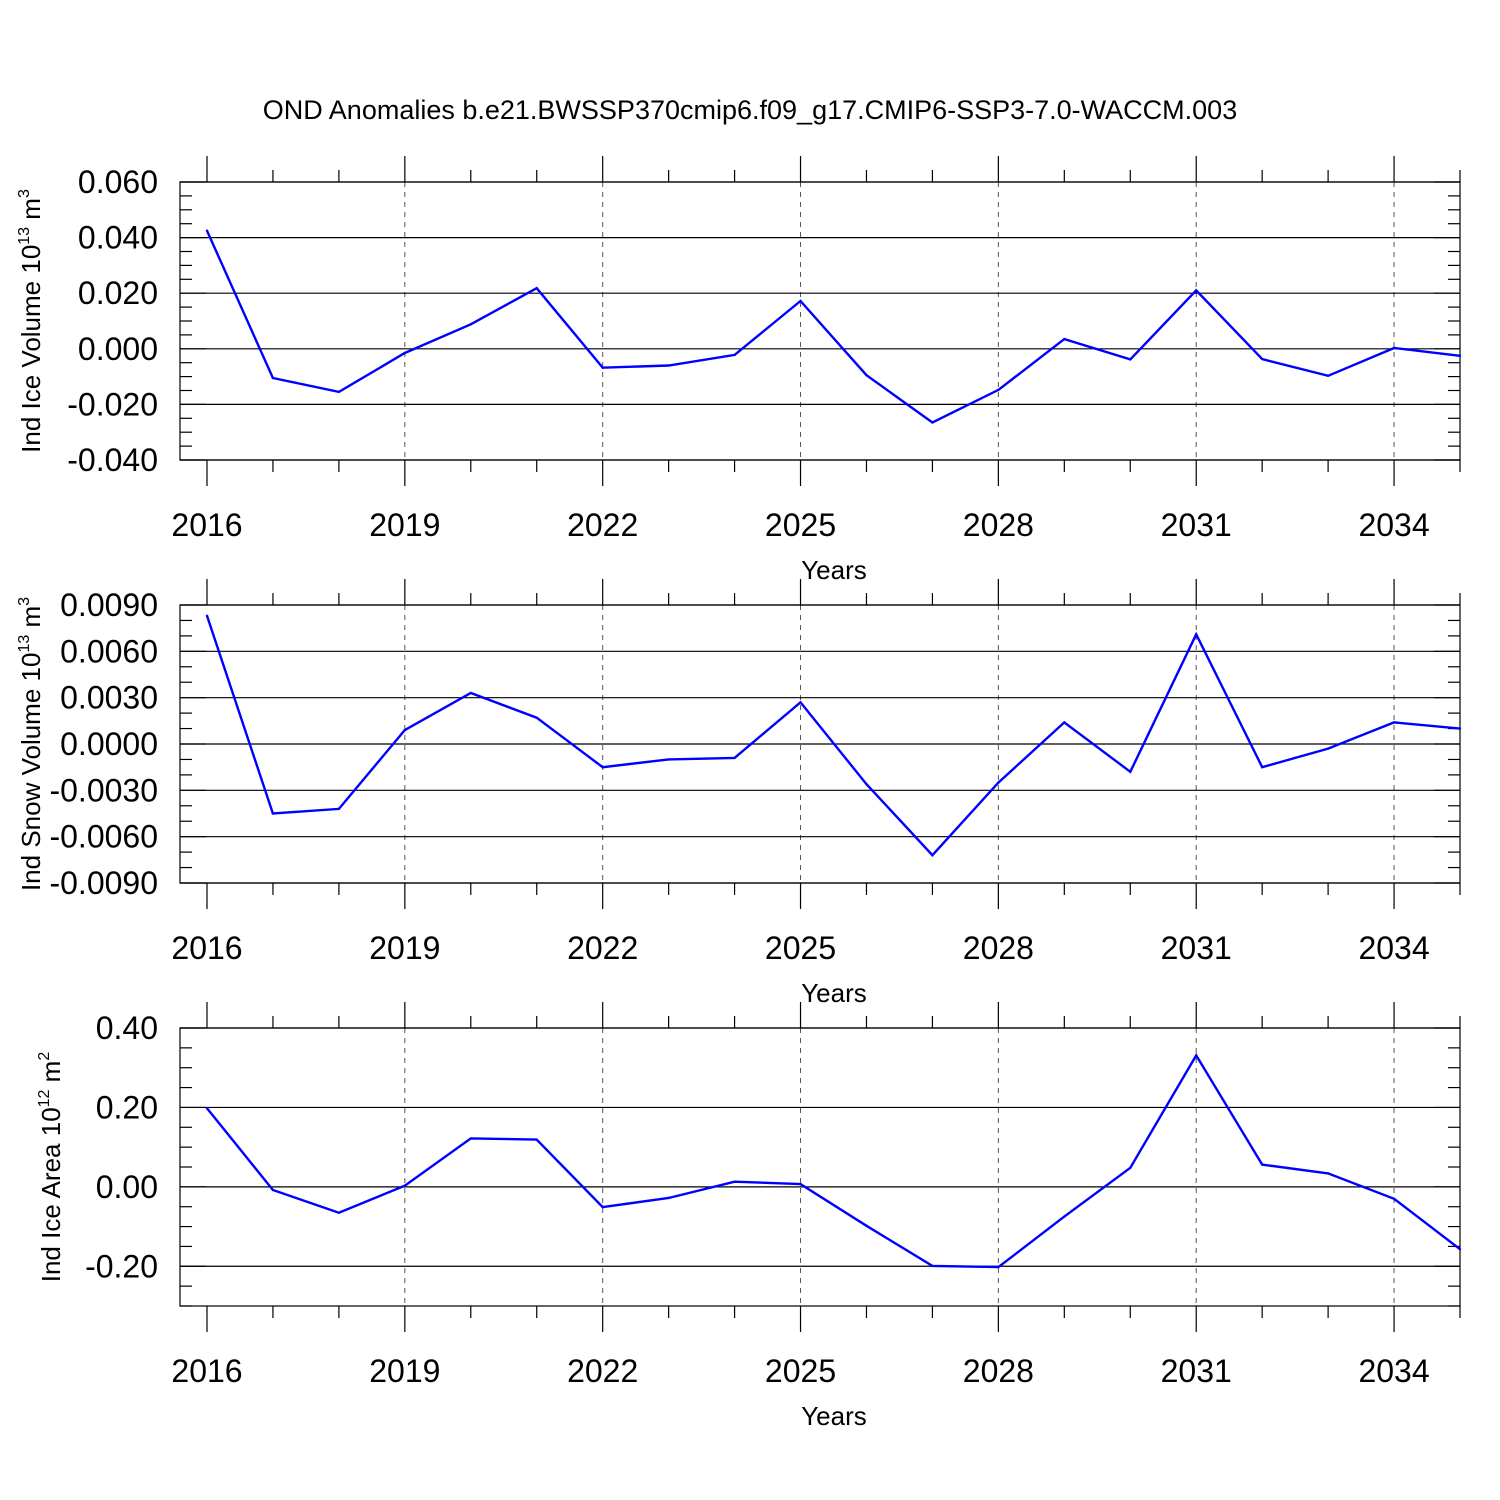  I want to click on y-axis-label-exponent: 12, so click(44, 1098).